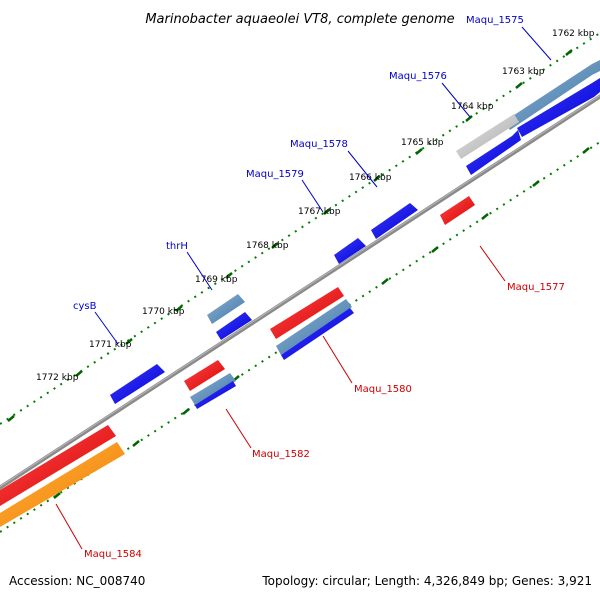  I want to click on gene-label: Maqu_1582, so click(281, 454).